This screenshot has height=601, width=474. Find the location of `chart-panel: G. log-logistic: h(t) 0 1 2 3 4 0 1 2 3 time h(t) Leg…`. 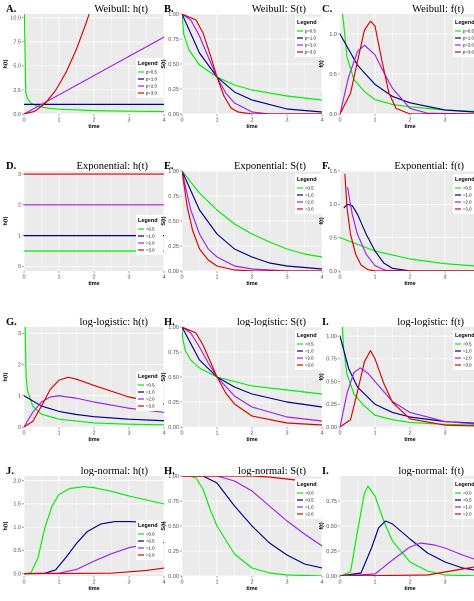

chart-panel: G. log-logistic: h(t) 0 1 2 3 4 0 1 2 3 time h(t) Leg… is located at coordinates (84, 380).